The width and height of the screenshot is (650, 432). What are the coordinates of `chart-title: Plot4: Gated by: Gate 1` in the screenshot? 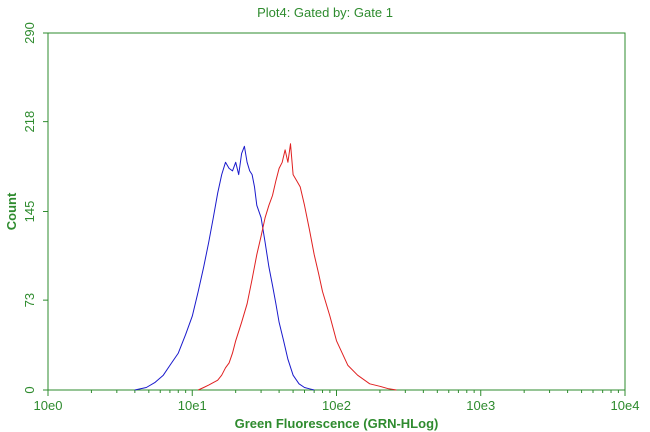 It's located at (325, 12).